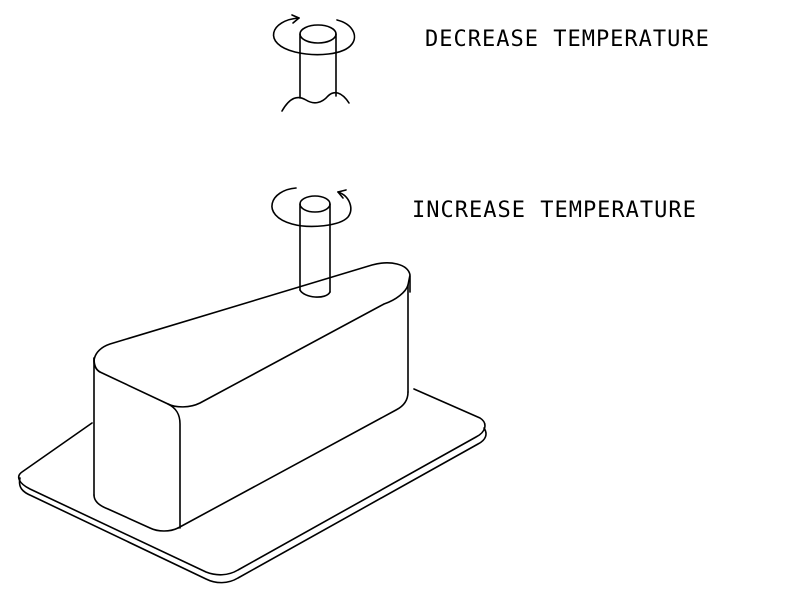 This screenshot has height=589, width=789. What do you see at coordinates (314, 63) in the screenshot?
I see `decrease-knob-icon` at bounding box center [314, 63].